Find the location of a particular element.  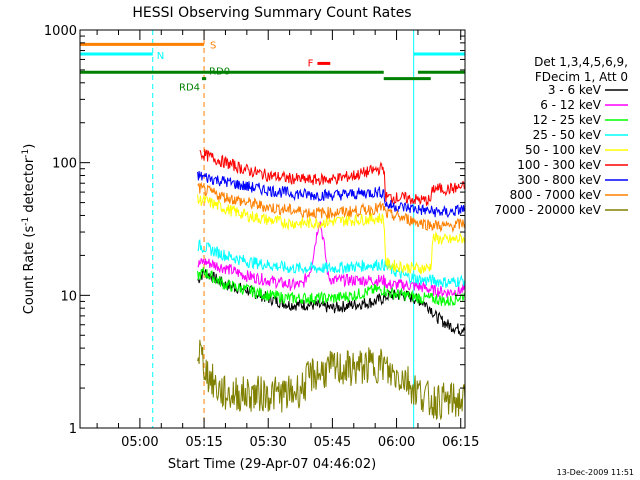

x-axis-label: Start Time (29-Apr-07 04:46:02) is located at coordinates (272, 464).